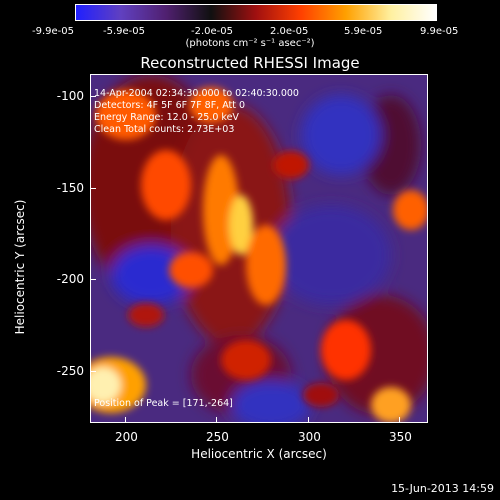 Image resolution: width=500 pixels, height=500 pixels. What do you see at coordinates (70, 279) in the screenshot?
I see `y-tick-label: -200` at bounding box center [70, 279].